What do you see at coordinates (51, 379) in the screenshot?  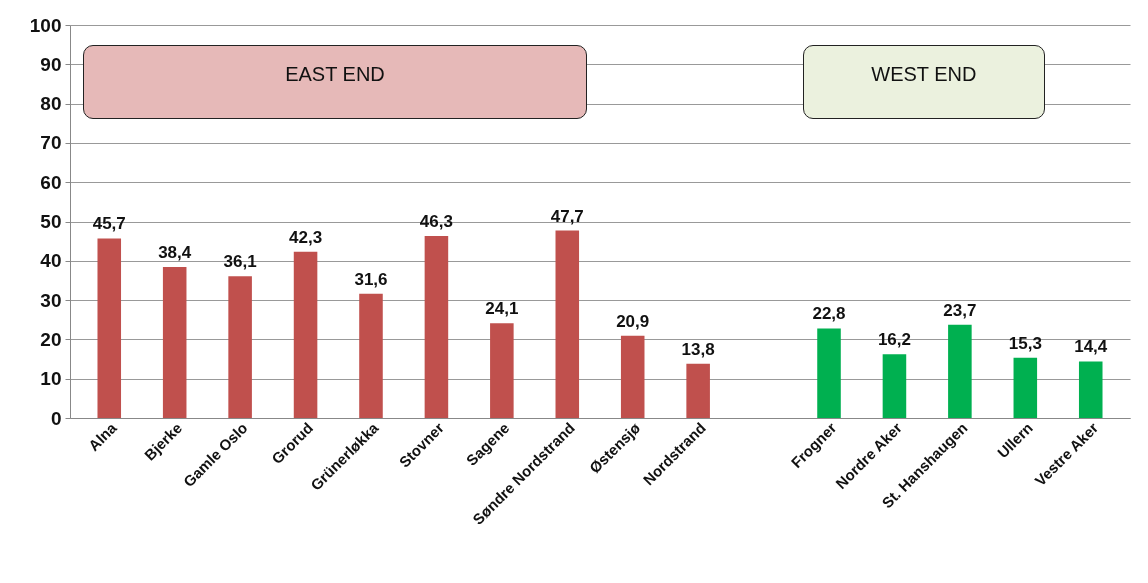 I see `y-tick-label: 10` at bounding box center [51, 379].